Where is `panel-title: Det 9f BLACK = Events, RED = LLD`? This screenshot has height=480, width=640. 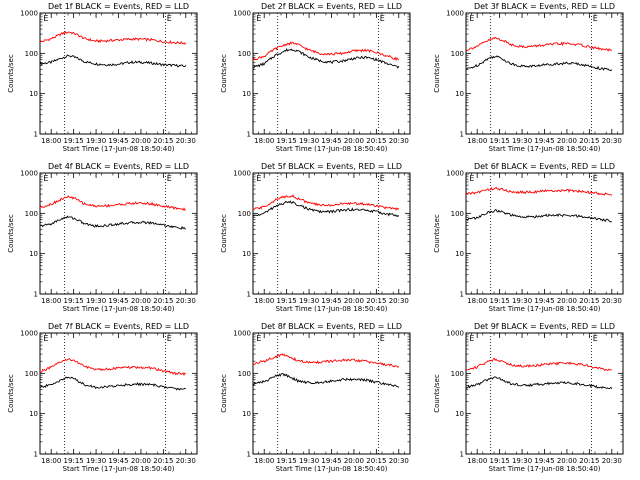 panel-title: Det 9f BLACK = Events, RED = LLD is located at coordinates (544, 326).